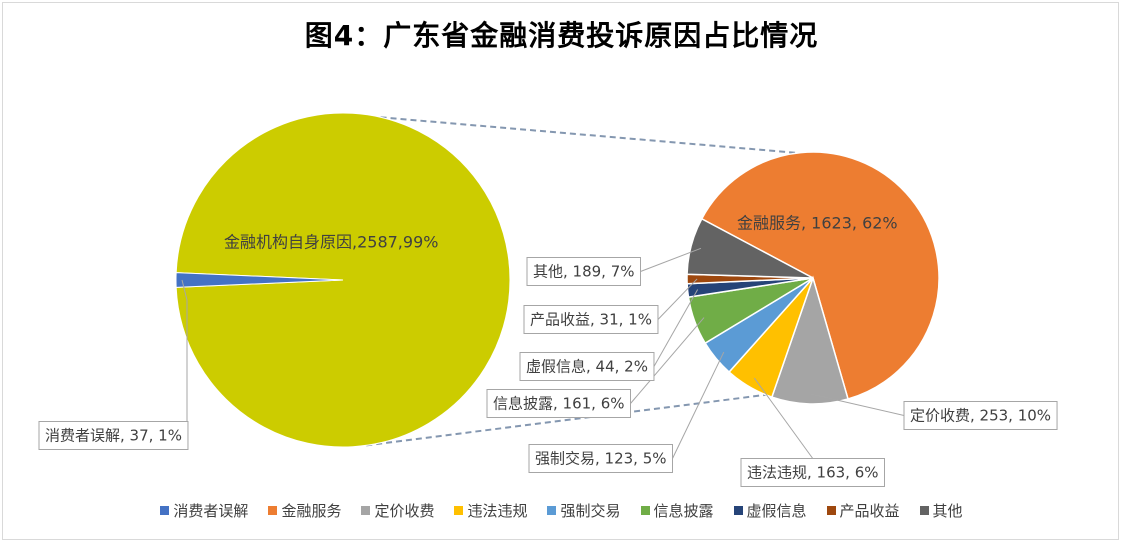 Image resolution: width=1123 pixels, height=544 pixels. I want to click on label-secondary-3-box, so click(600, 458).